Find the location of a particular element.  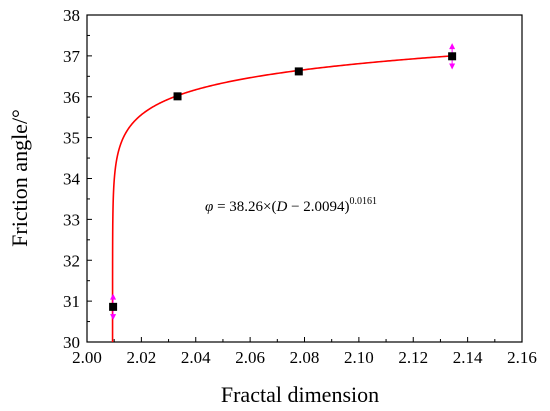

y-axis-title: Friction angle/° is located at coordinates (19, 178).